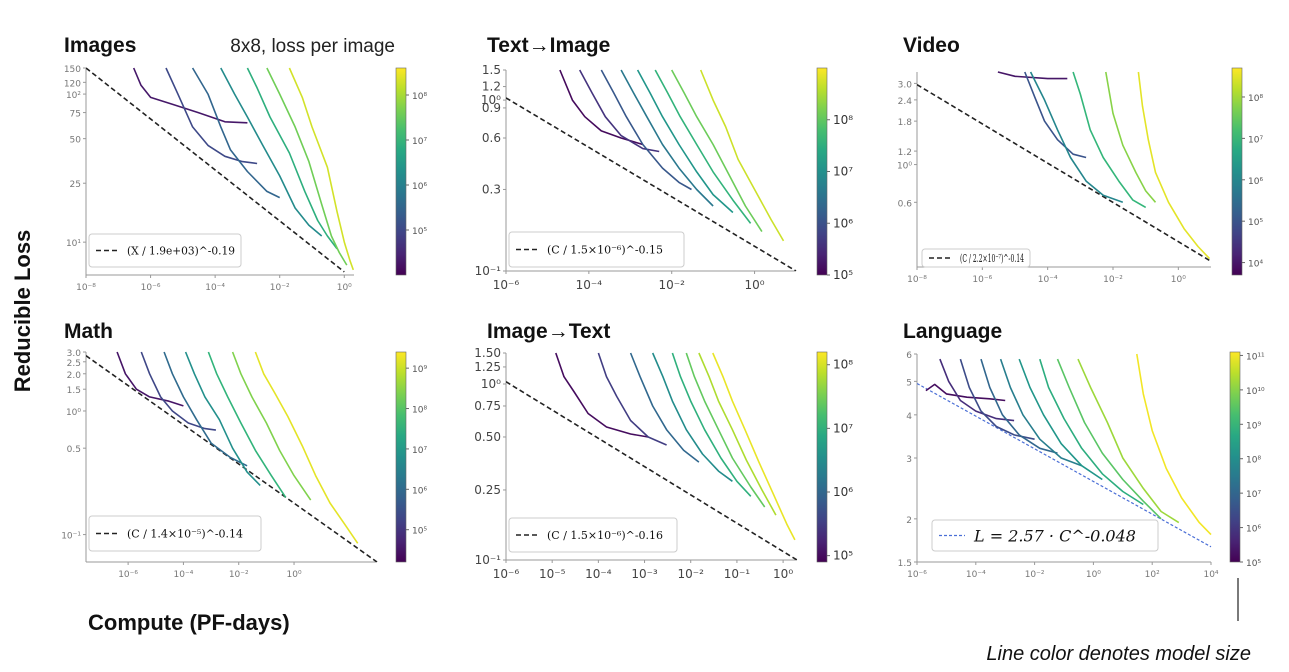 The image size is (1289, 672). What do you see at coordinates (644, 574) in the screenshot?
I see `x-tick-label: 10⁻³` at bounding box center [644, 574].